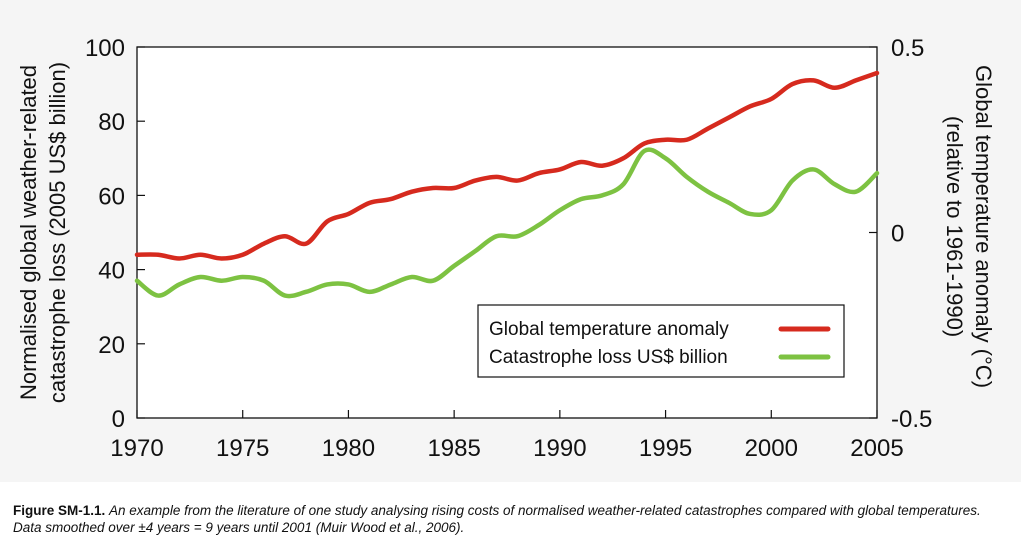 The image size is (1021, 545). I want to click on right-y-tick-label: 0.5, so click(907, 48).